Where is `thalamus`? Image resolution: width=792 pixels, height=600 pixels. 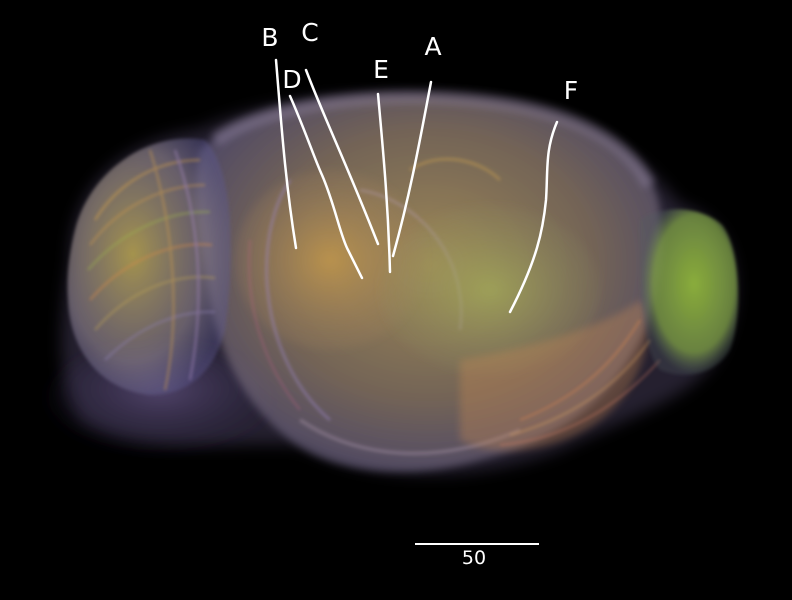 thalamus is located at coordinates (490, 290).